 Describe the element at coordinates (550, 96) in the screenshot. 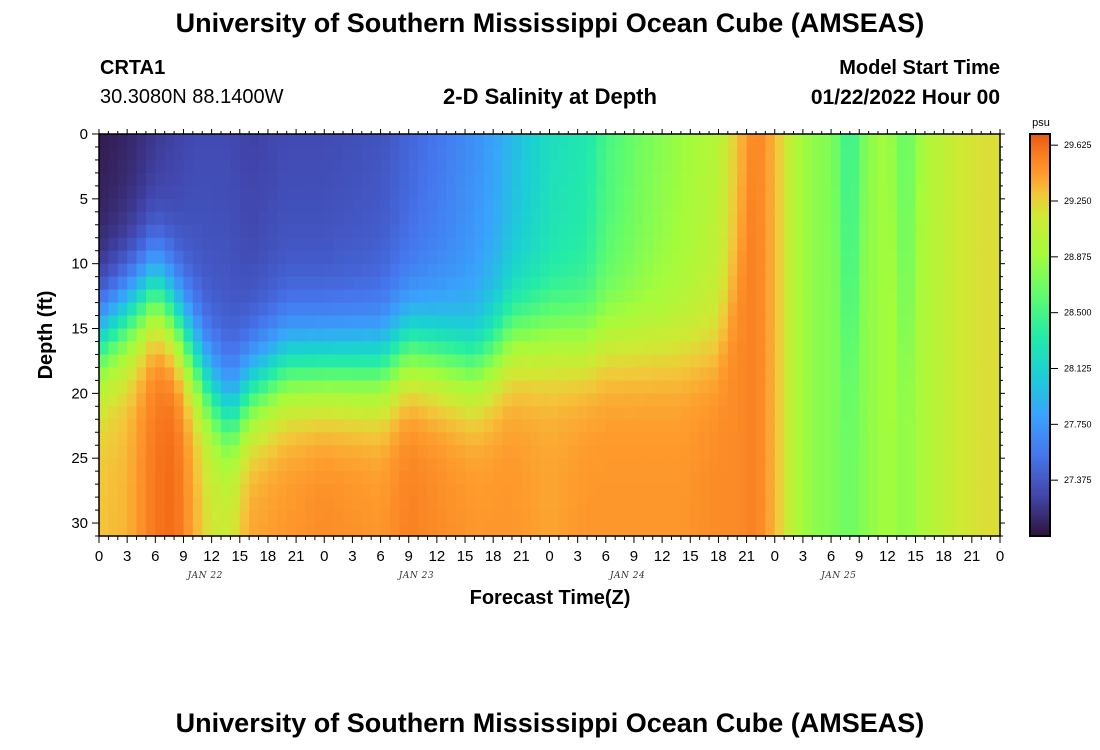

I see `chart-subtitle: 2-D Salinity at Depth` at that location.